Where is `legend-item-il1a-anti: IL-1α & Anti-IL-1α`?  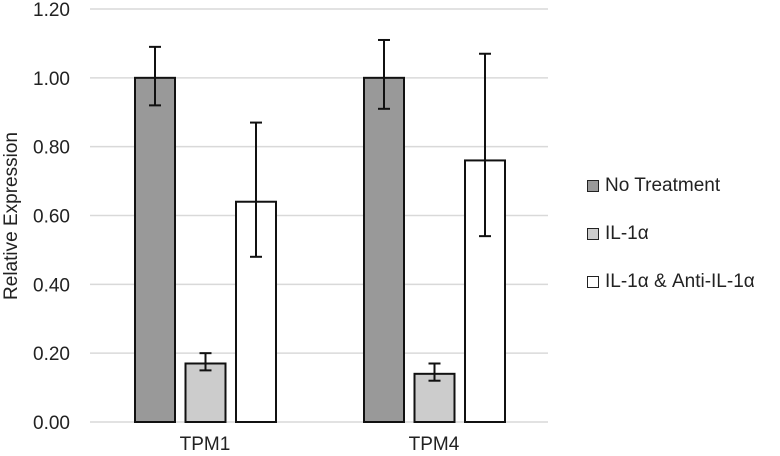
legend-item-il1a-anti: IL-1α & Anti-IL-1α is located at coordinates (671, 281).